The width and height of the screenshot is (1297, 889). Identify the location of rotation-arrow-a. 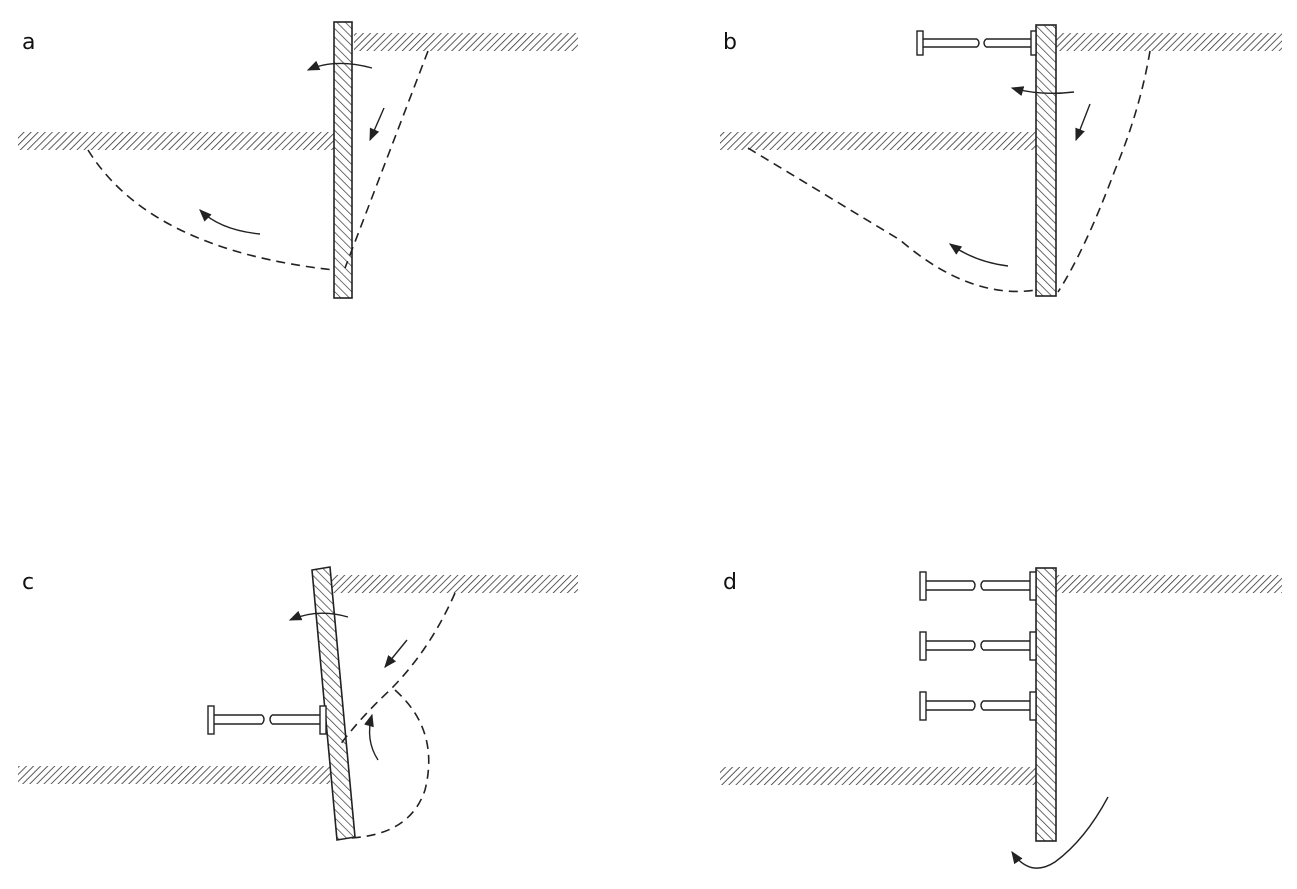
(339, 65).